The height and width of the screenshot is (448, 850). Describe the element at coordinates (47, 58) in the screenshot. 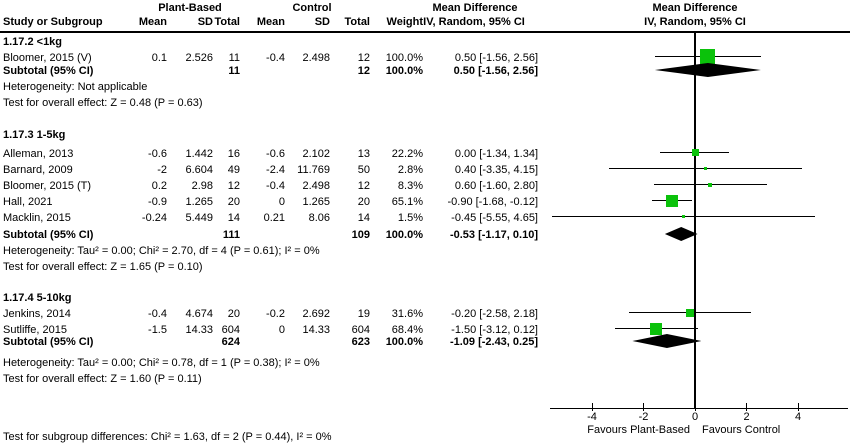

I see `study-name: Bloomer, 2015 (V)` at that location.